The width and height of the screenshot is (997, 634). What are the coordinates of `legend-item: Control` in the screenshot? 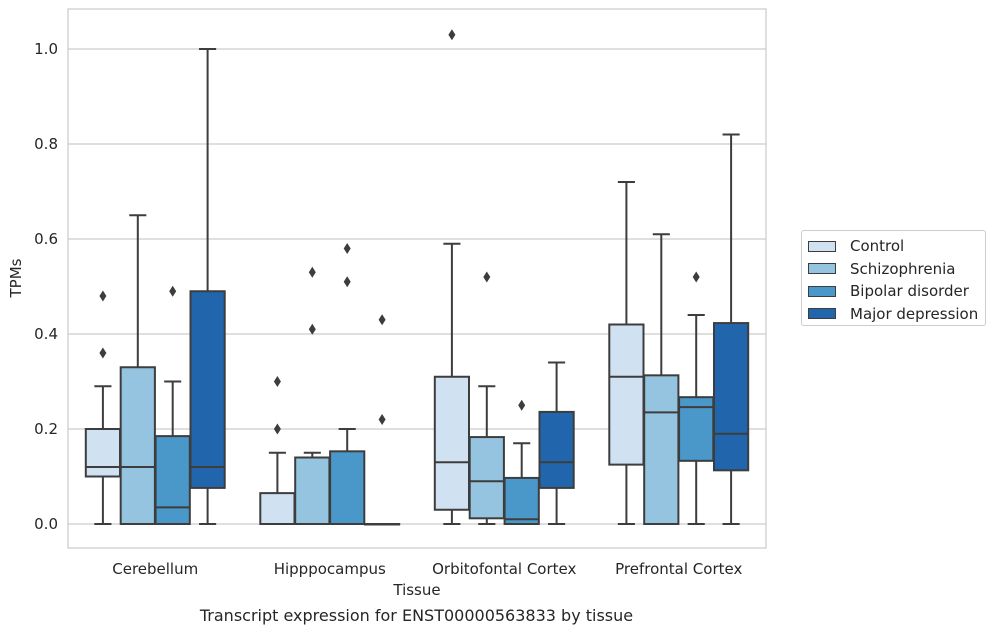 It's located at (893, 246).